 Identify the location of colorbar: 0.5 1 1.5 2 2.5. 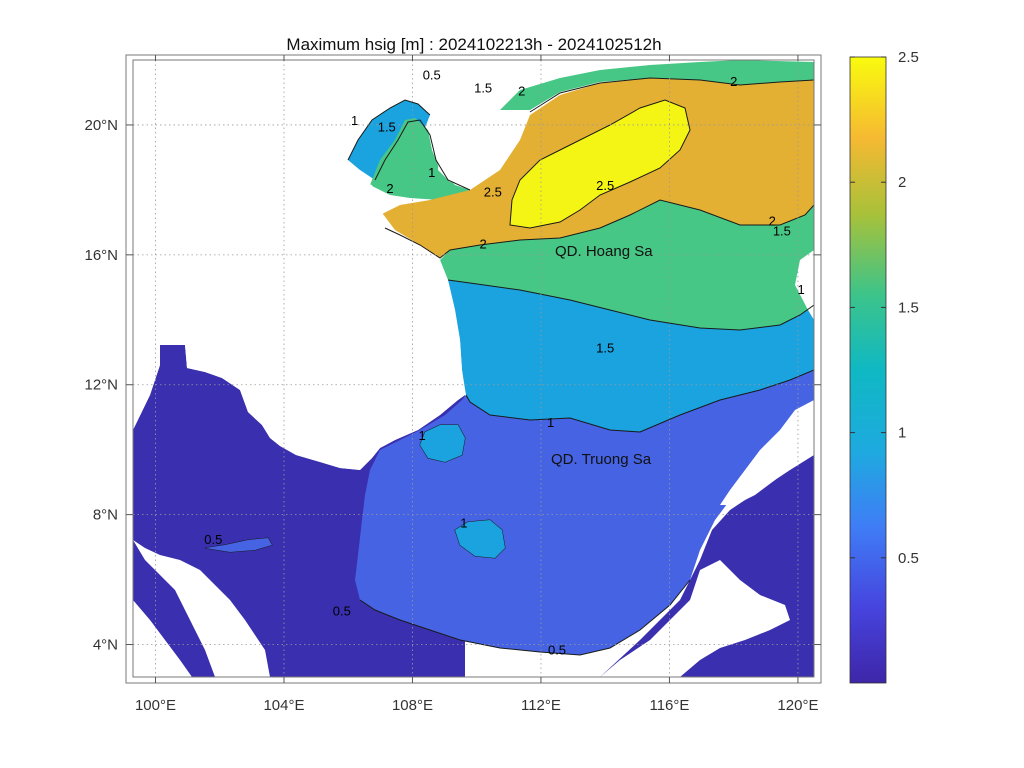
(884, 366).